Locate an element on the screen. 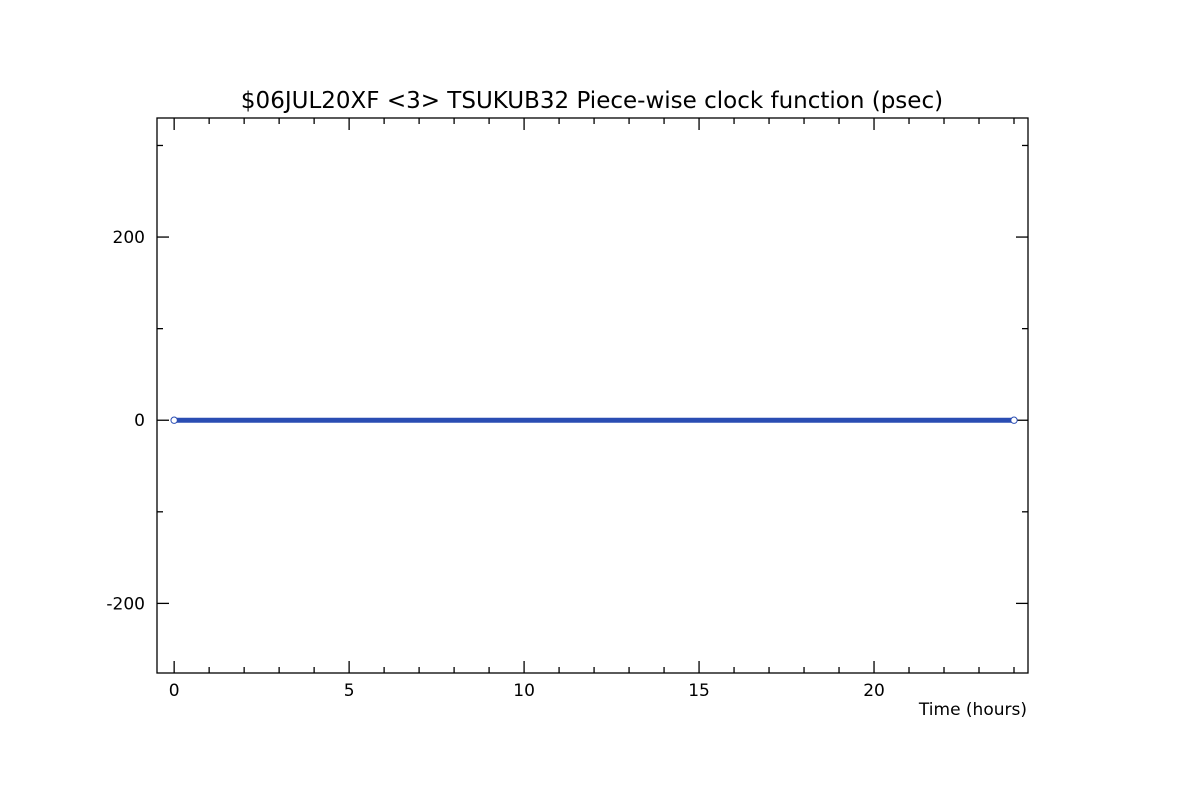 Image resolution: width=1186 pixels, height=791 pixels. x-tick-label: 20 is located at coordinates (874, 691).